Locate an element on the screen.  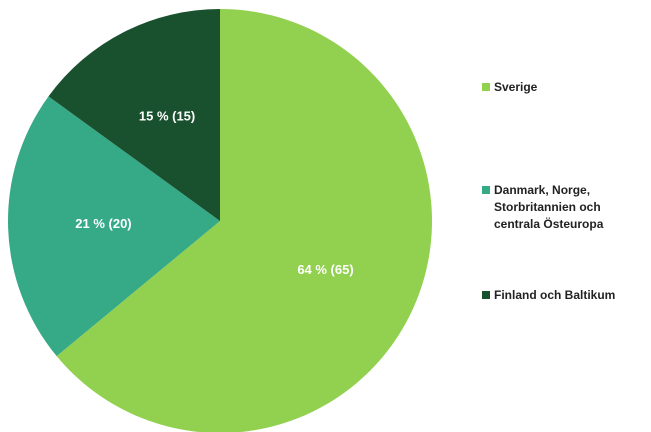
pie-slice is located at coordinates (134, 115).